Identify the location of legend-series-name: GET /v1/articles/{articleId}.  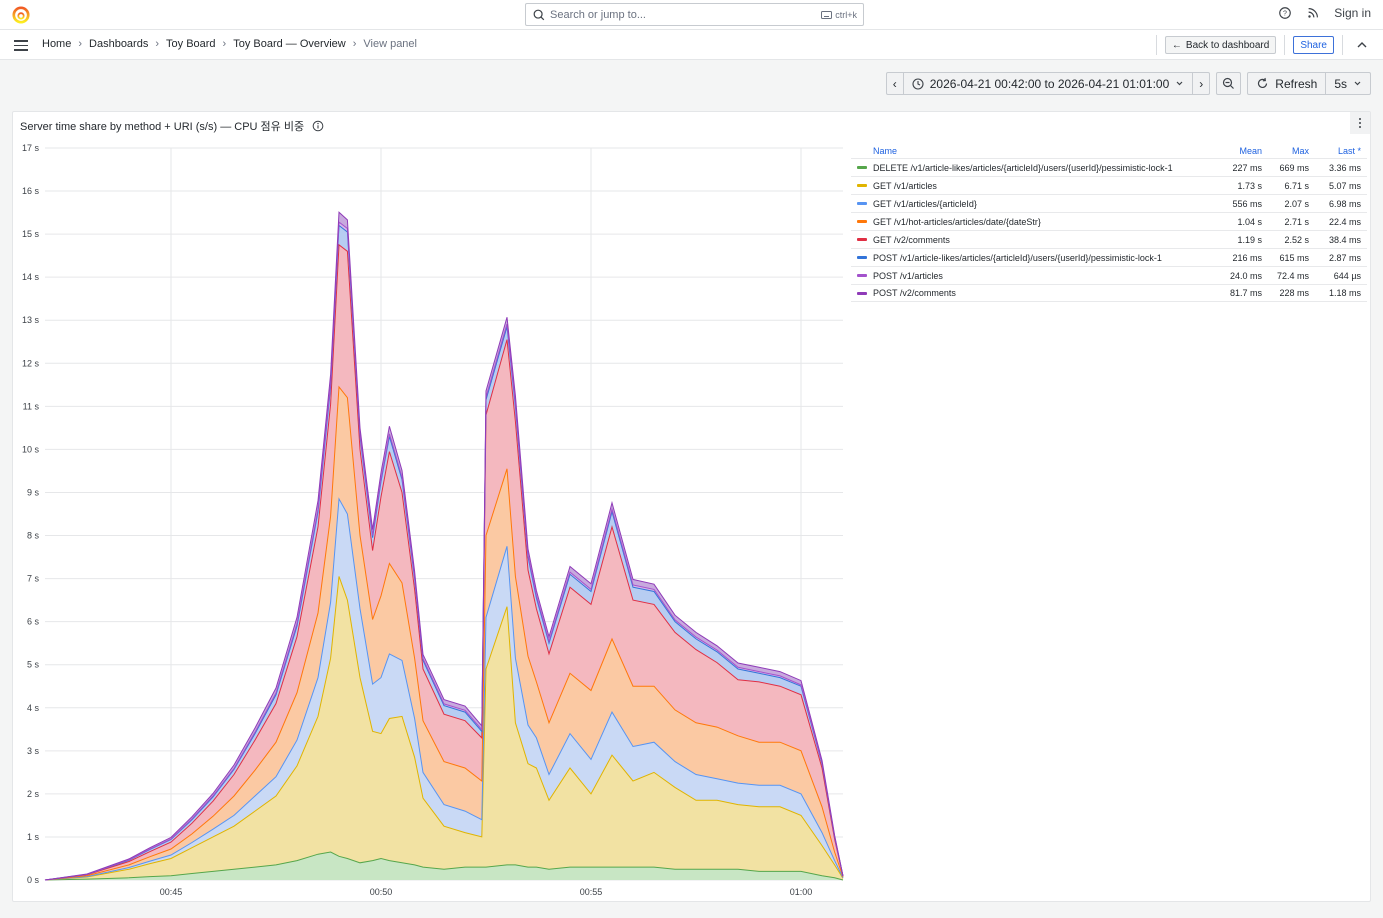
(1035, 204).